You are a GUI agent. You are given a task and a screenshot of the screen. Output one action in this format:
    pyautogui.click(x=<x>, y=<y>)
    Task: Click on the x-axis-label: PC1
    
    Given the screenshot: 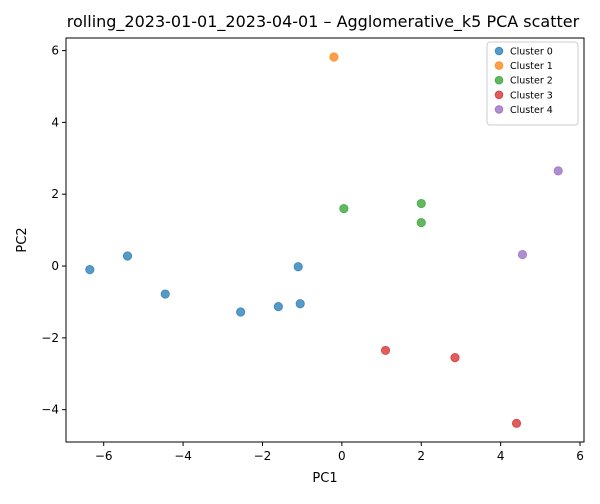 What is the action you would take?
    pyautogui.click(x=324, y=478)
    